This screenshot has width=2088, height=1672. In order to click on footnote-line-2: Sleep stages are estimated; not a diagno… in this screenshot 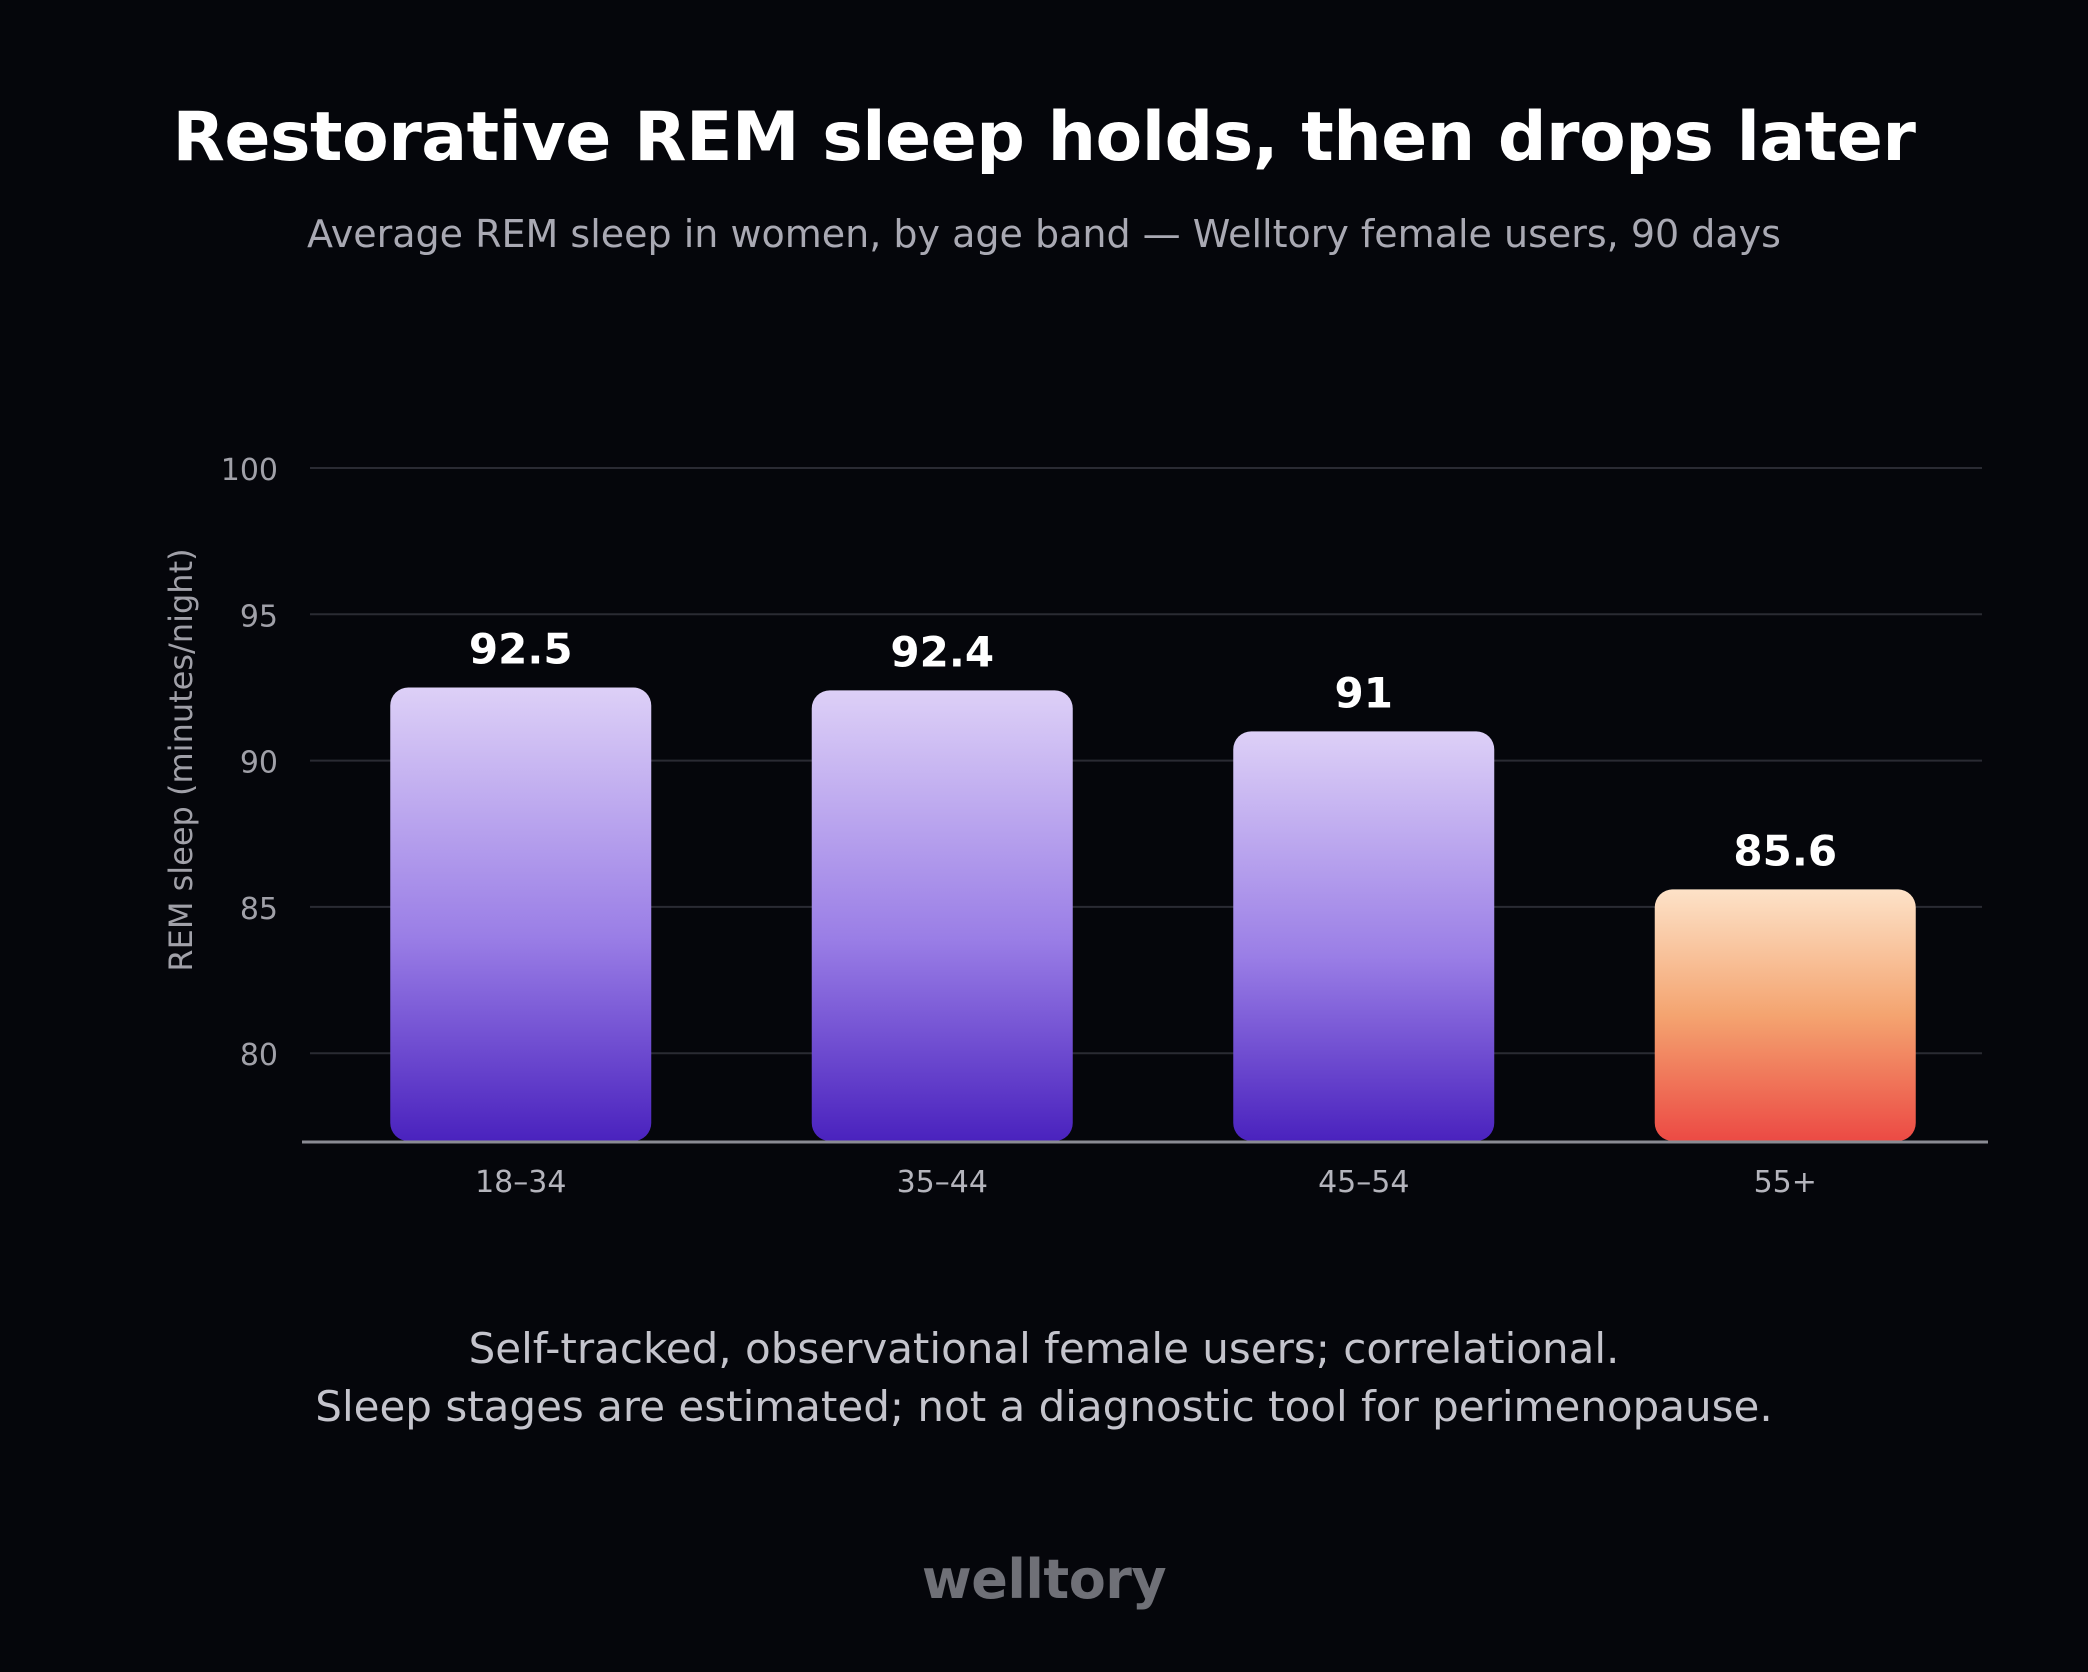, I will do `click(1044, 1406)`.